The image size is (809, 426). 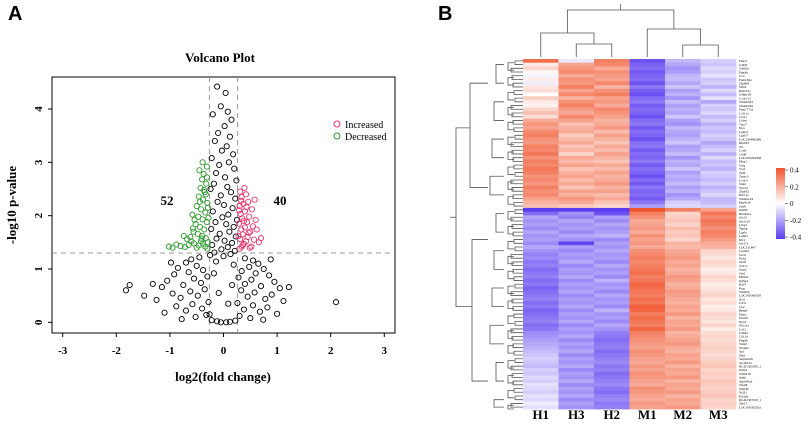 I want to click on column-dendrogram, so click(x=629, y=30).